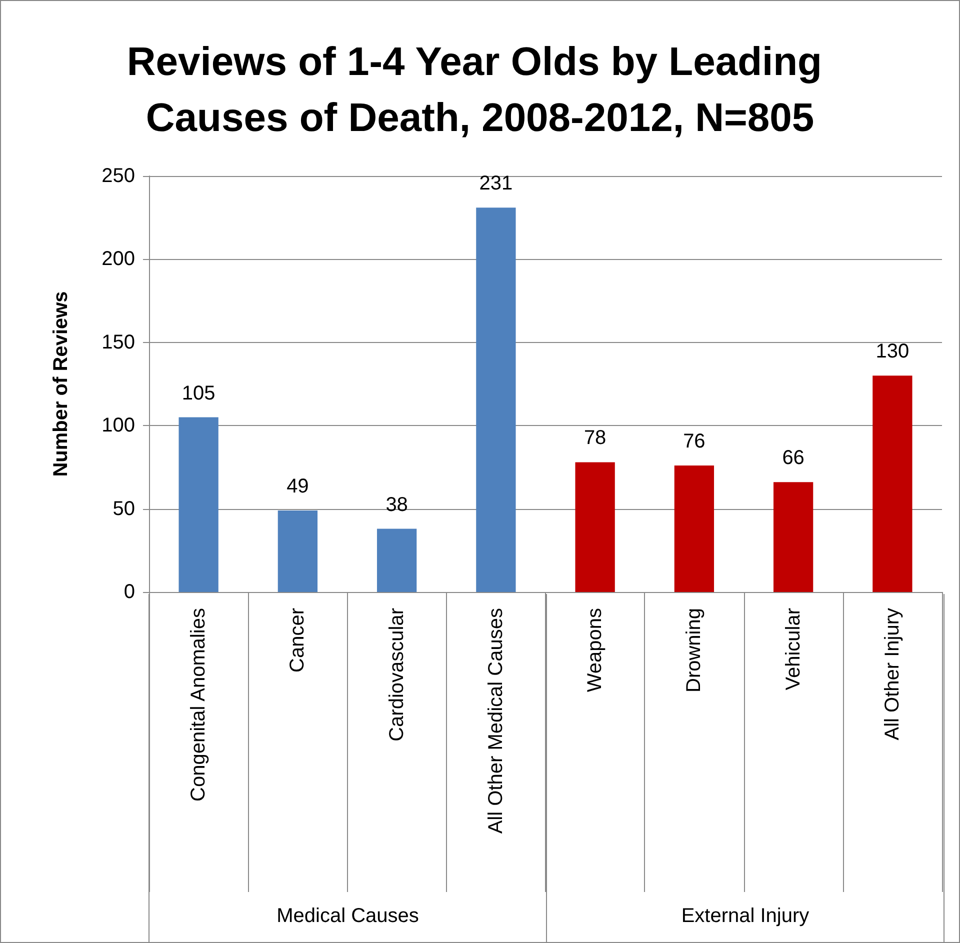 This screenshot has height=943, width=960. I want to click on x-tick-label: Congenital Anomalies, so click(199, 705).